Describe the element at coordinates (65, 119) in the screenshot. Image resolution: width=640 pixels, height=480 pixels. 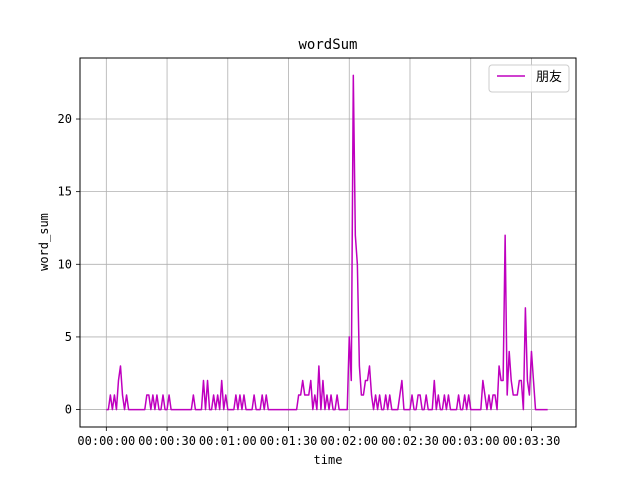
I see `y-tick-label: 20` at that location.